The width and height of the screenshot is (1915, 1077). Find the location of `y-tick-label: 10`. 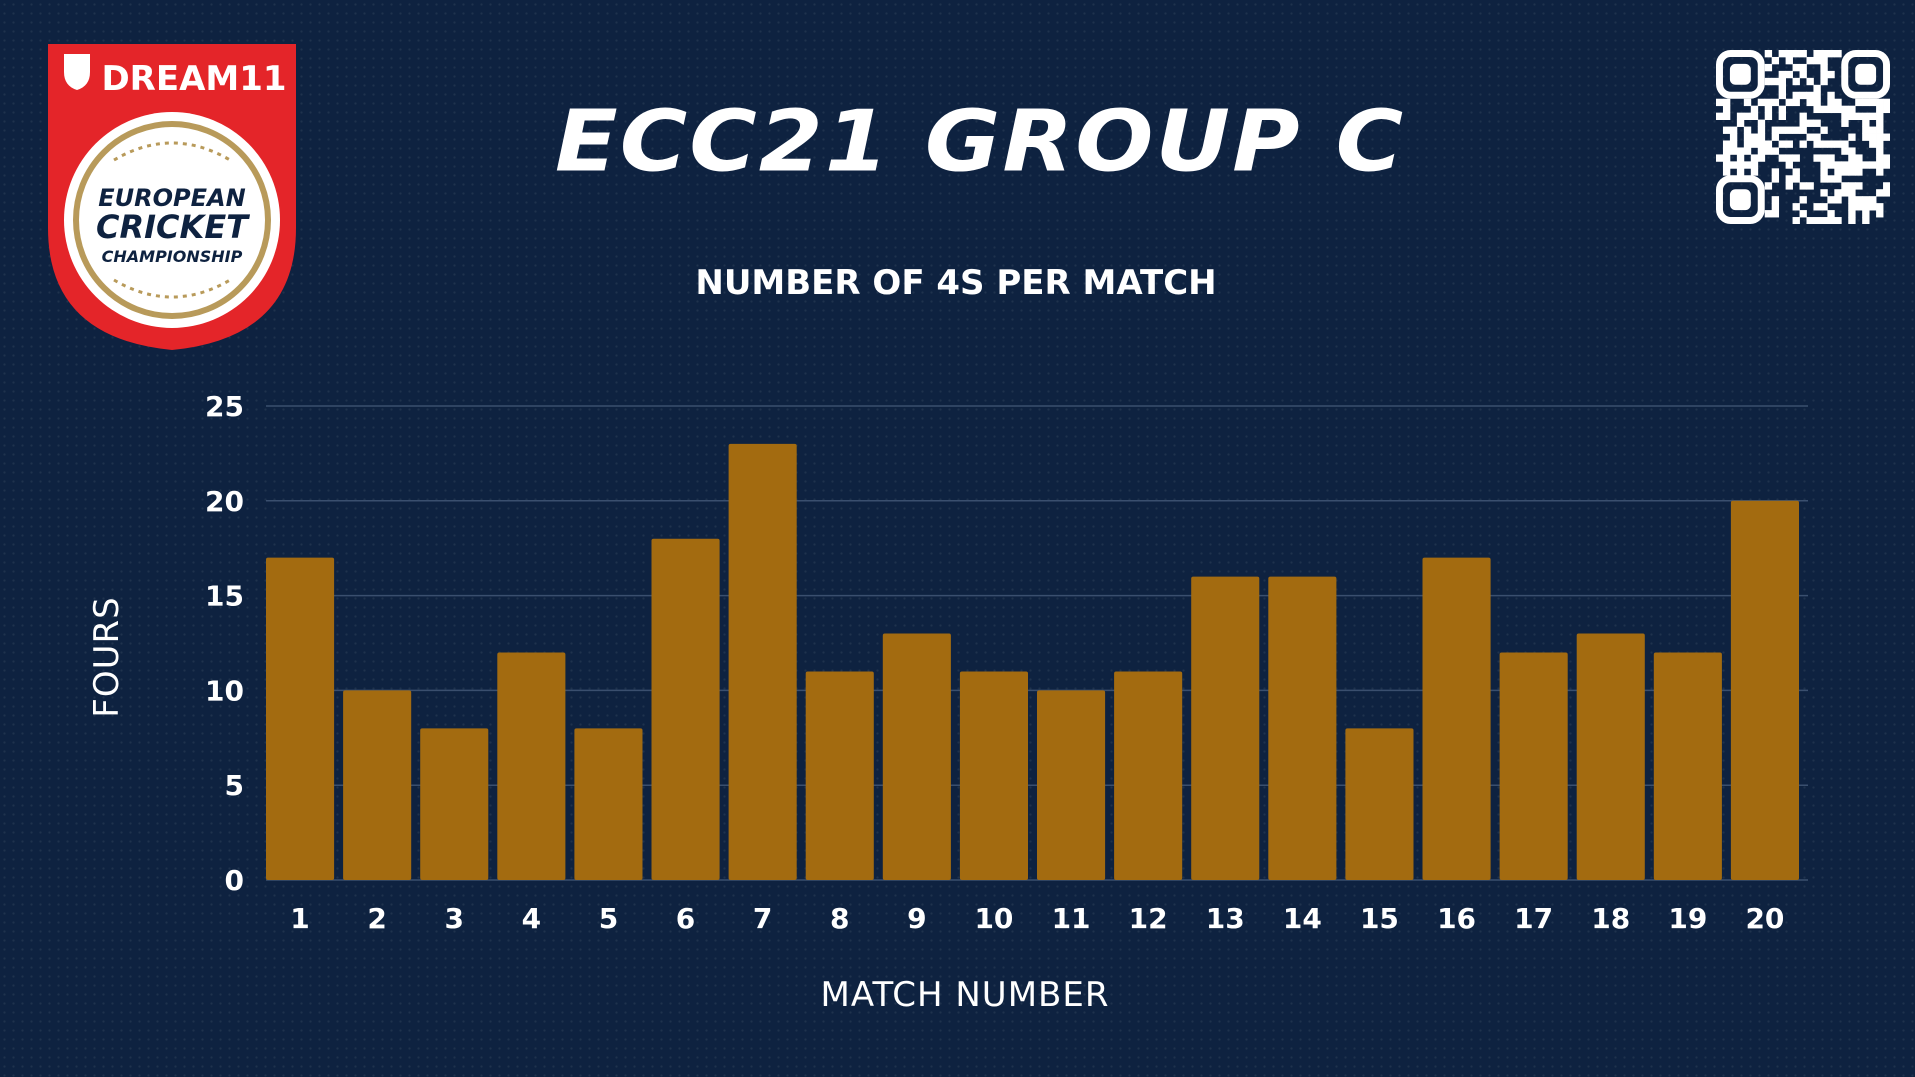

y-tick-label: 10 is located at coordinates (224, 690).